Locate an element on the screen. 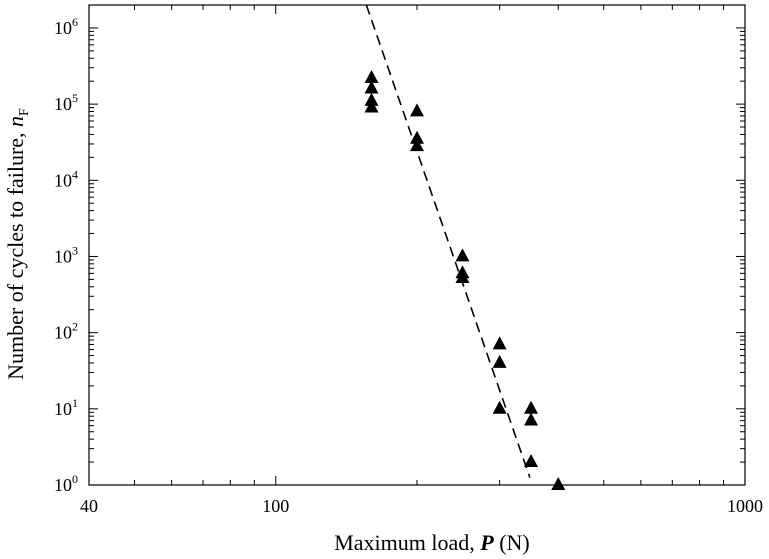 This screenshot has width=769, height=559. y-tick-label: 10² is located at coordinates (66, 331).